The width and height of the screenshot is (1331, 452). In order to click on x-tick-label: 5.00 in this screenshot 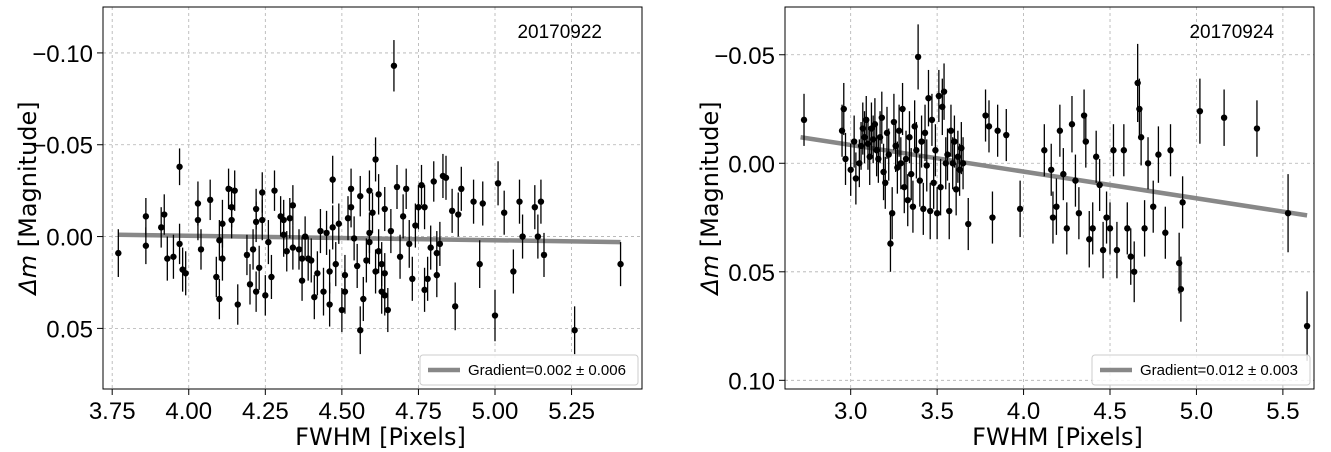, I will do `click(495, 411)`.